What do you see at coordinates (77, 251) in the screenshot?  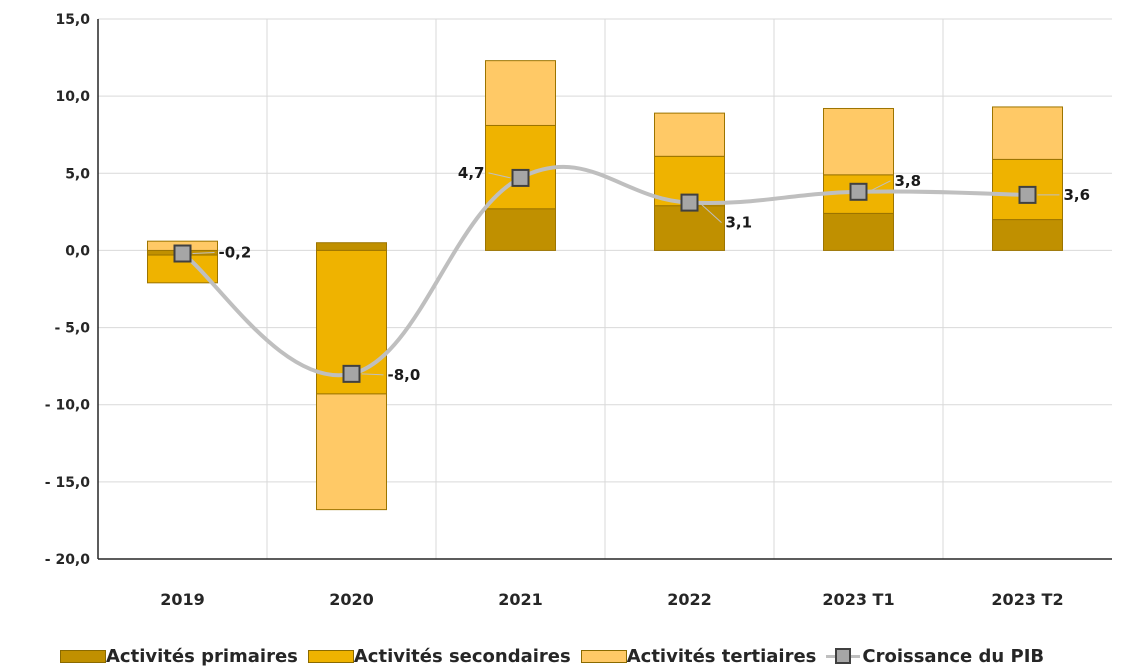 I see `y-tick-label: 0,0` at bounding box center [77, 251].